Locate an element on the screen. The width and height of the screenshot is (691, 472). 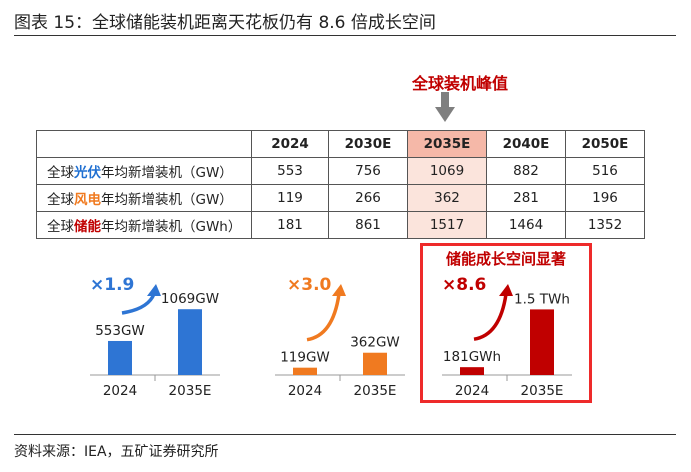
table-row: 全球光伏年均新增装机（GW） 553 756 1069 882 516 is located at coordinates (340, 171).